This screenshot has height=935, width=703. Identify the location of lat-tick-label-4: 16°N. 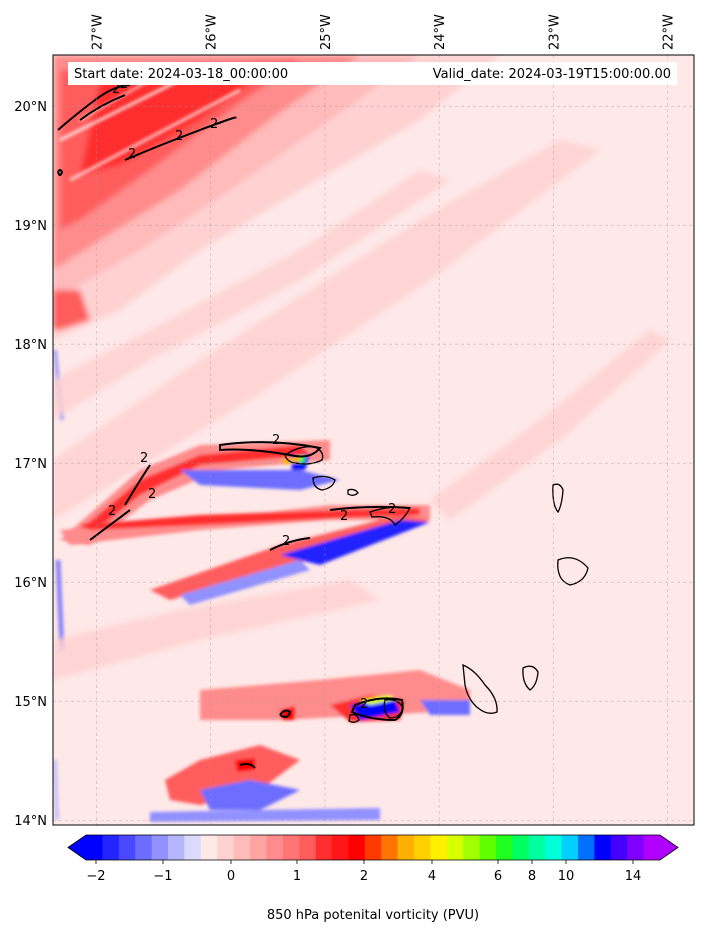
(30, 583).